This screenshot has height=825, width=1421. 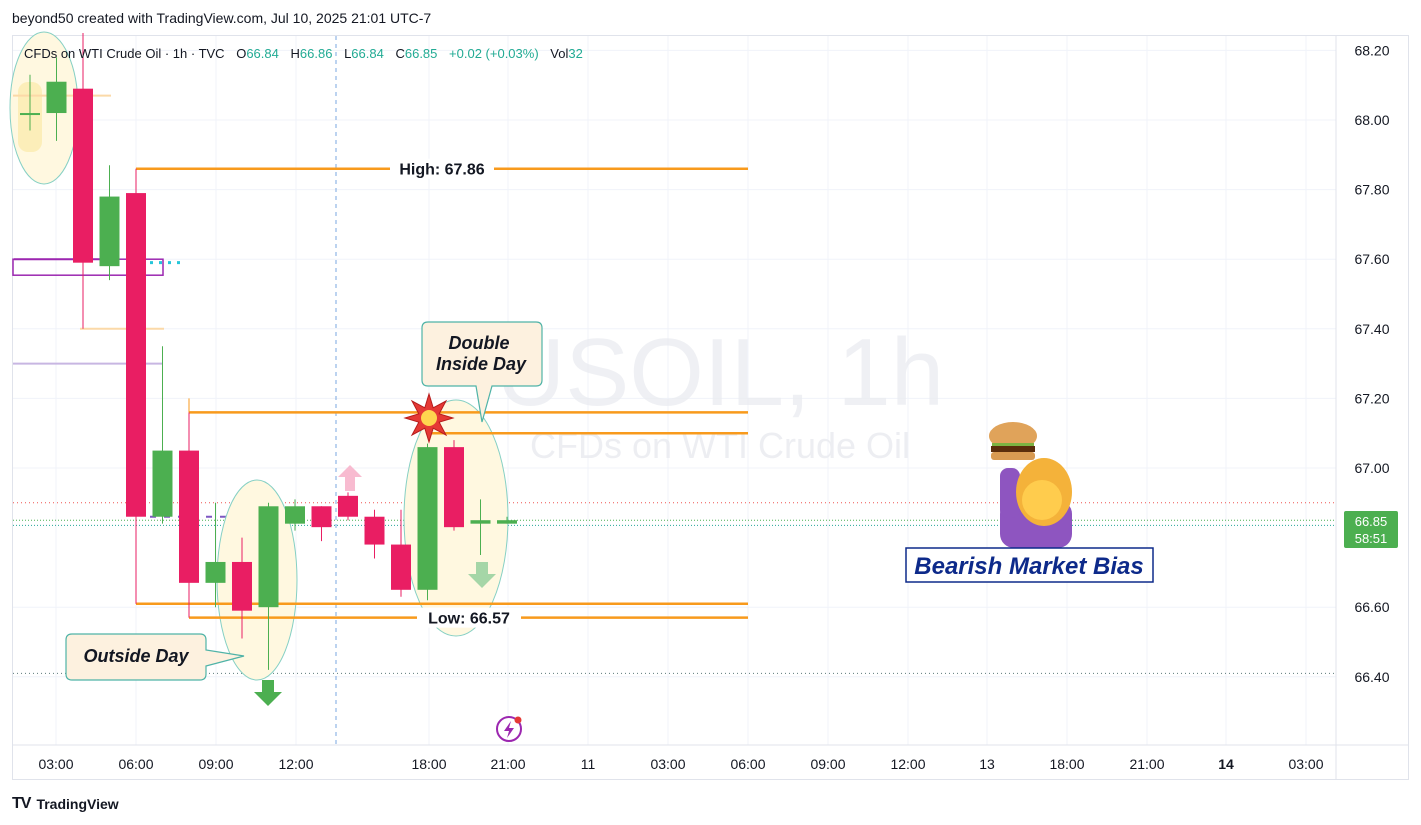 What do you see at coordinates (295, 53) in the screenshot?
I see `legend-h-label: H` at bounding box center [295, 53].